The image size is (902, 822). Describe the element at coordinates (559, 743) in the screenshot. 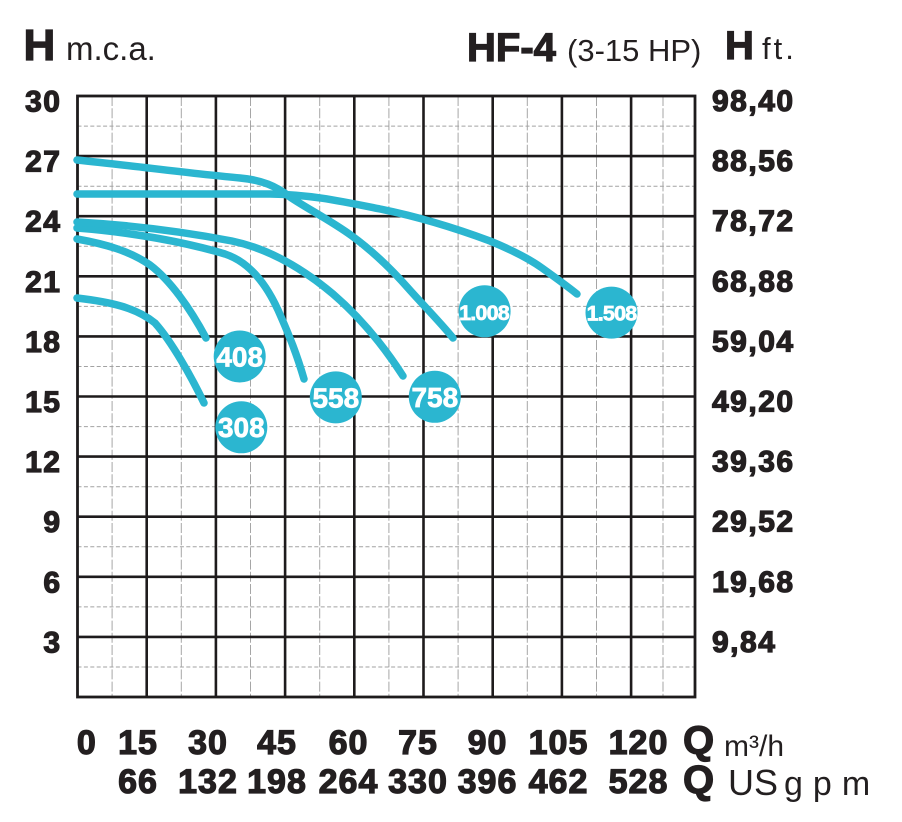

I see `svg-text: 105` at that location.